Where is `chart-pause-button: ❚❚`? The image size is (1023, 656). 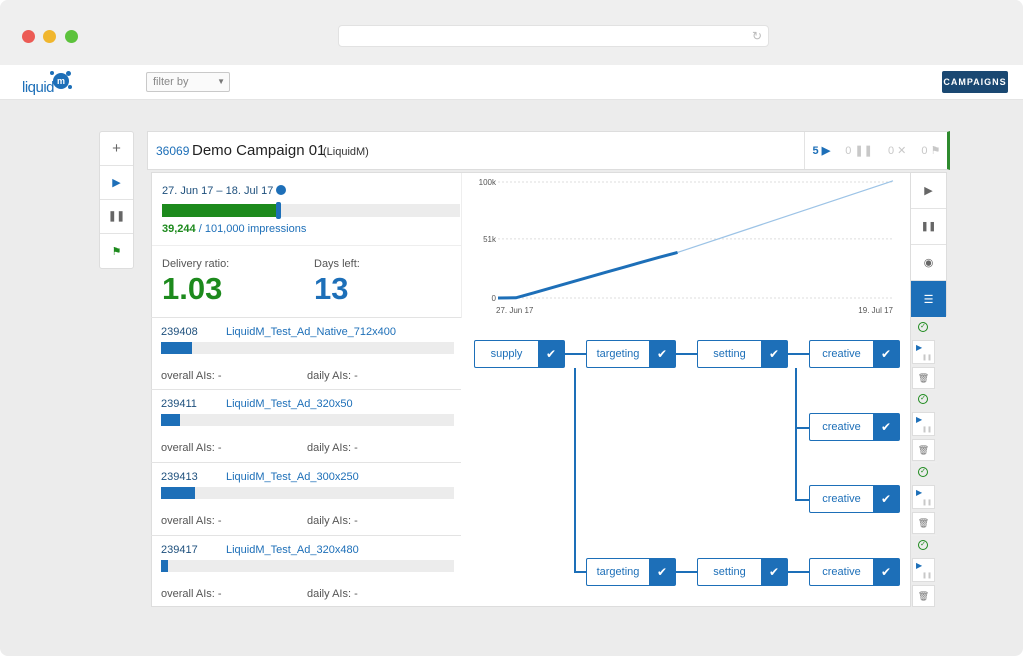
chart-pause-button: ❚❚ is located at coordinates (928, 227).